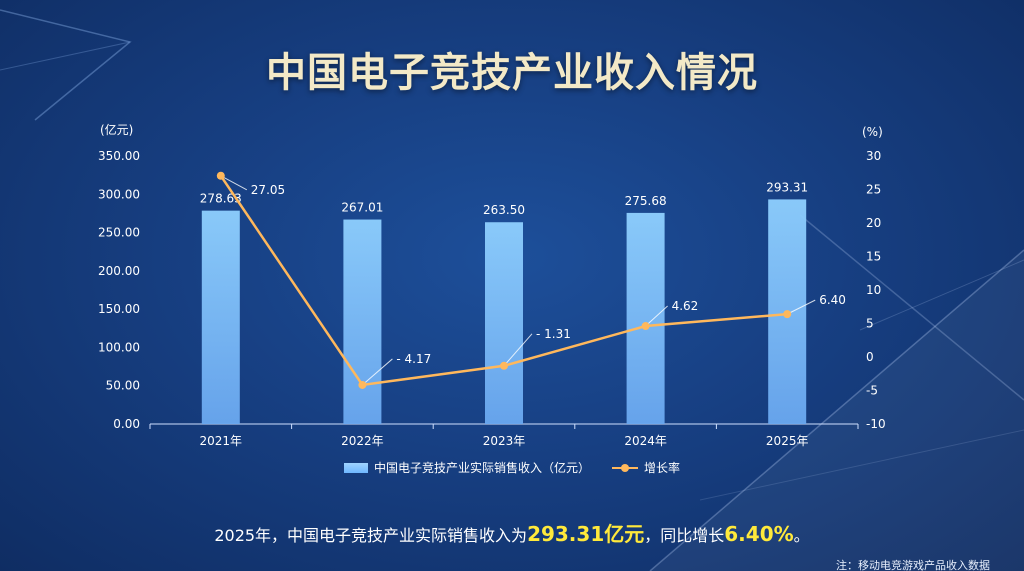  What do you see at coordinates (685, 306) in the screenshot?
I see `growth-label: 4.62` at bounding box center [685, 306].